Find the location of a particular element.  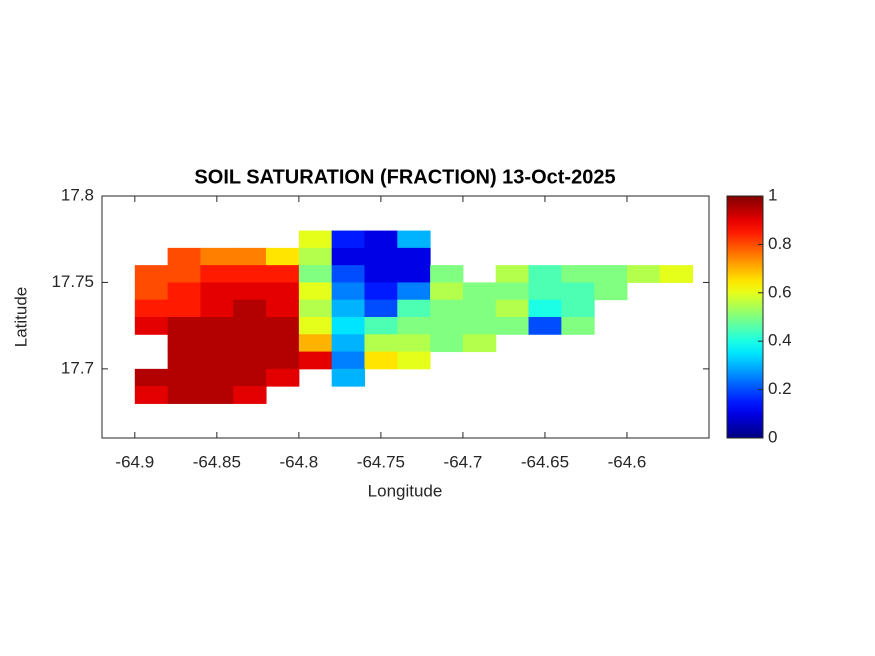

colorbar-tick-label: 0.4 is located at coordinates (780, 340).